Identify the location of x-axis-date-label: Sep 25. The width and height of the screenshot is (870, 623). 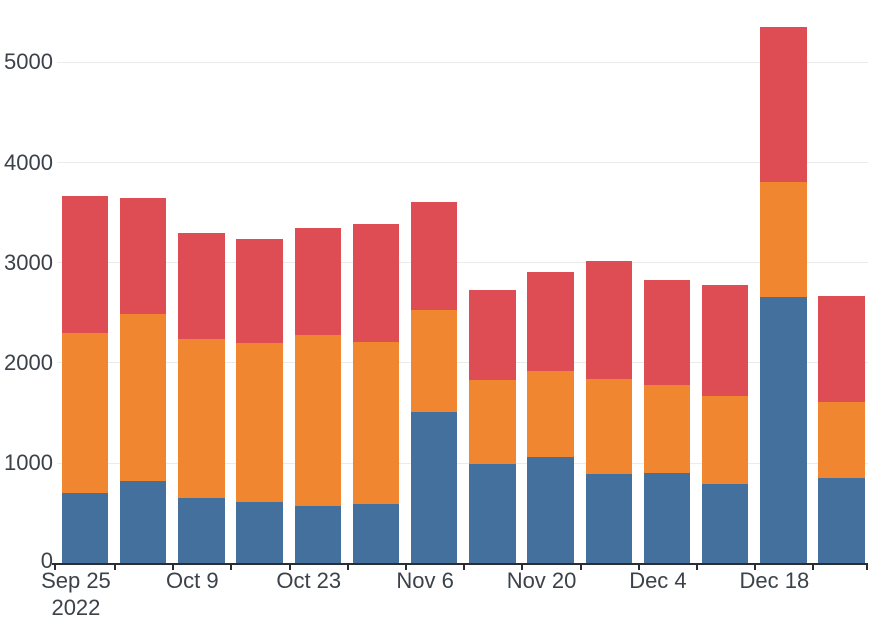
(76, 580).